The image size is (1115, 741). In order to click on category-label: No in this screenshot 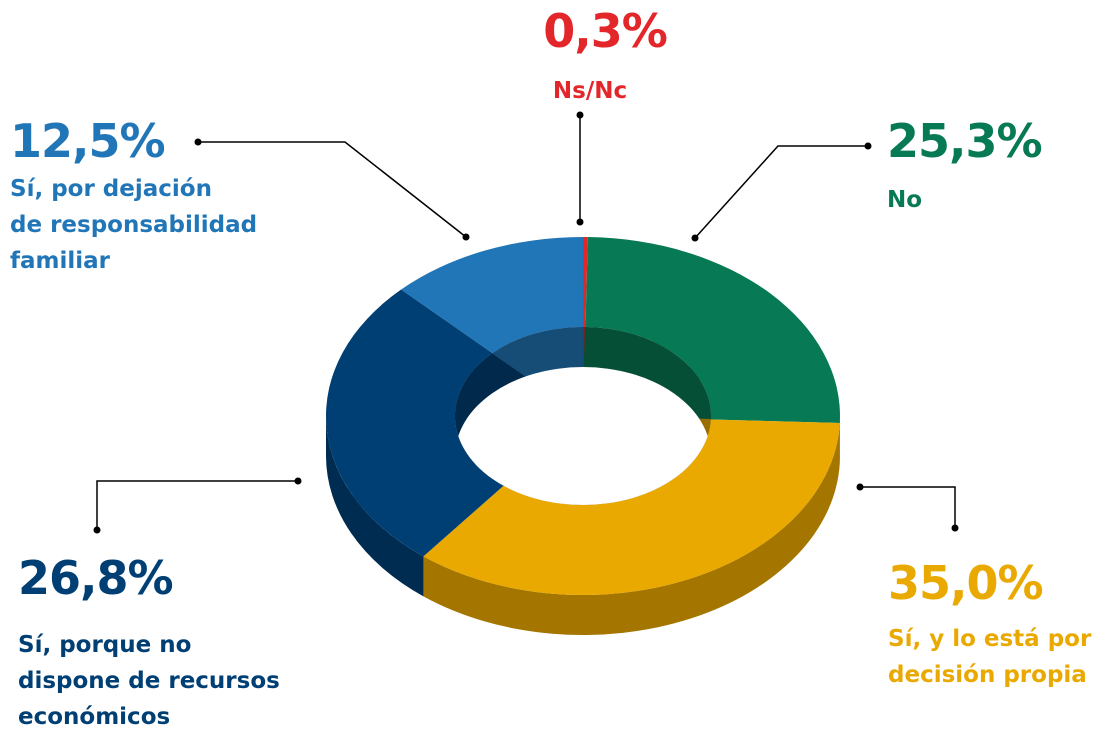, I will do `click(905, 200)`.